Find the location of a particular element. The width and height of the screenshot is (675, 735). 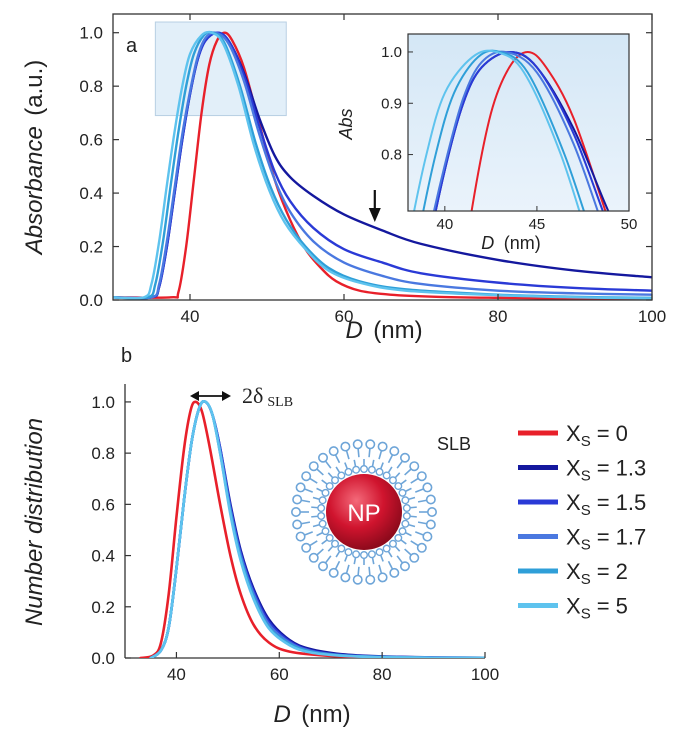

panel-a-xtick-label: 40 is located at coordinates (190, 316).